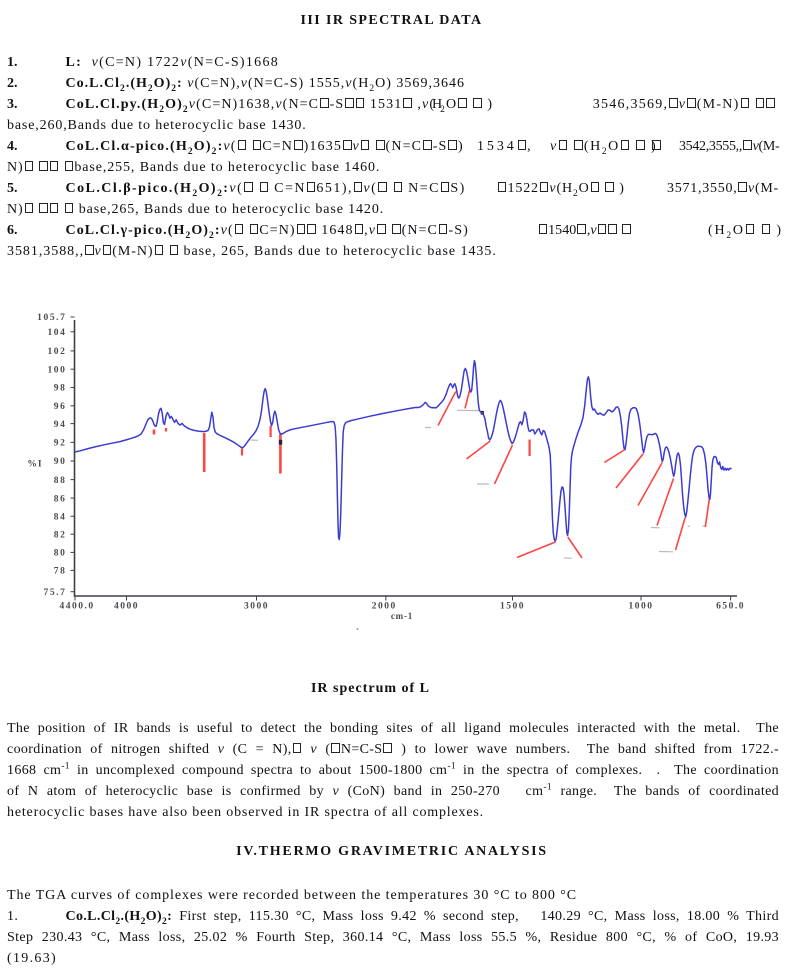  What do you see at coordinates (60, 535) in the screenshot?
I see `svg-text: 82` at bounding box center [60, 535].